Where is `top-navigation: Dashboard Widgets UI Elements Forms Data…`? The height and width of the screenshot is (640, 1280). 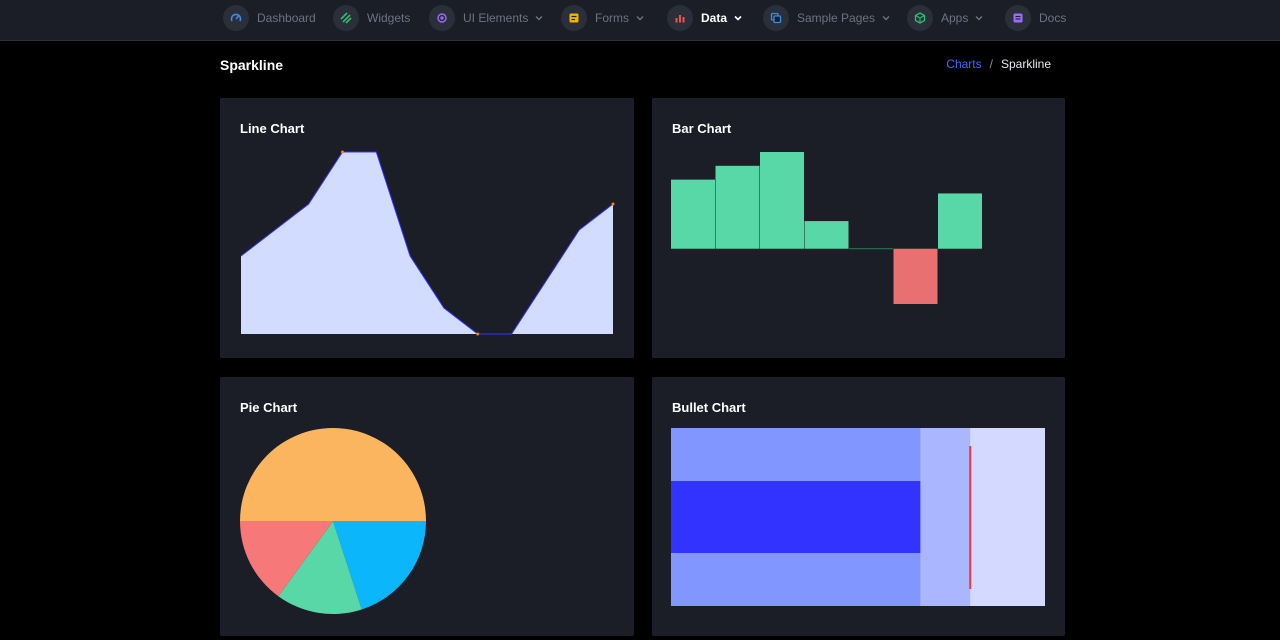
top-navigation: Dashboard Widgets UI Elements Forms Data… is located at coordinates (640, 20).